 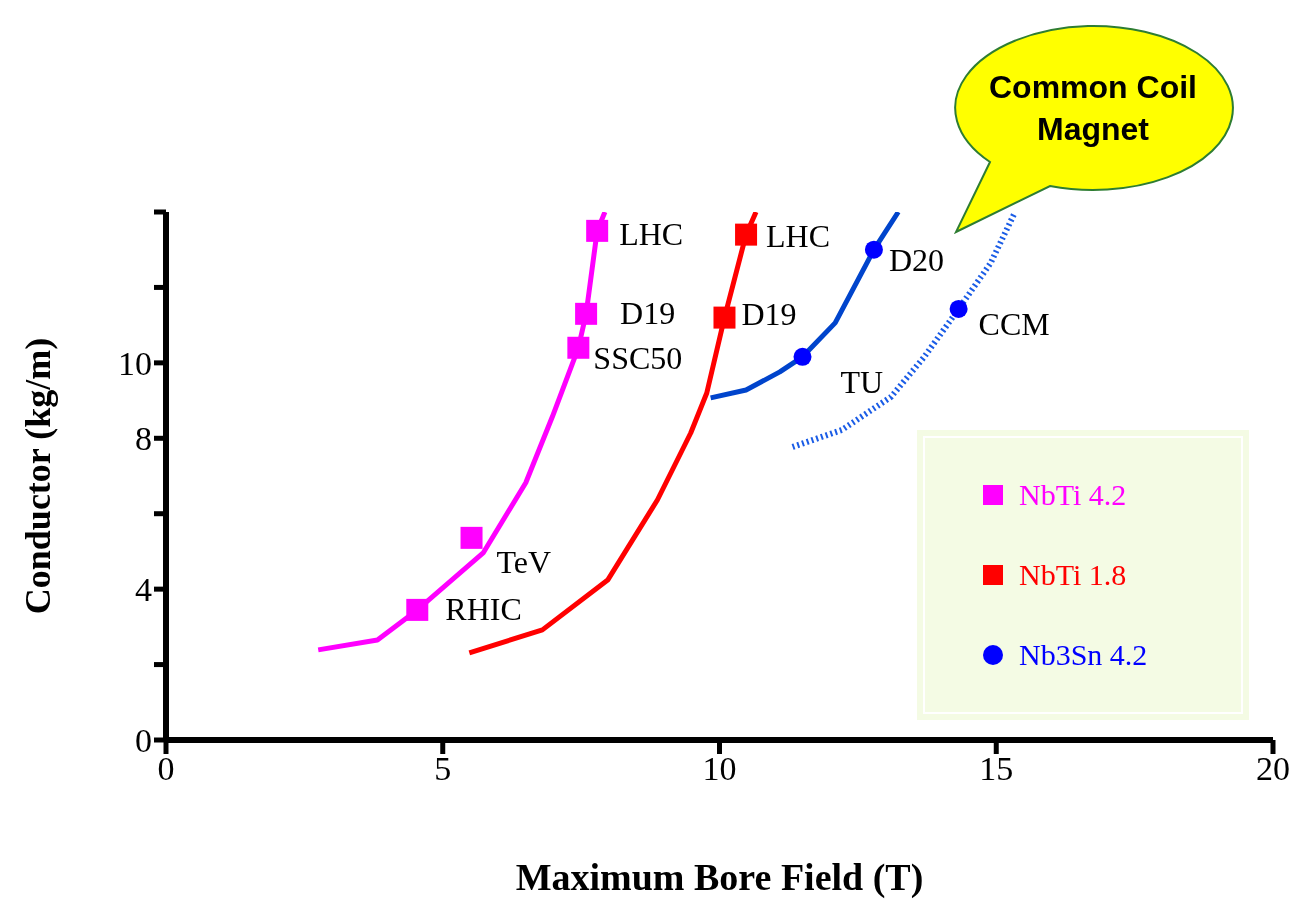 What do you see at coordinates (135, 363) in the screenshot?
I see `y-tick-label: 10` at bounding box center [135, 363].